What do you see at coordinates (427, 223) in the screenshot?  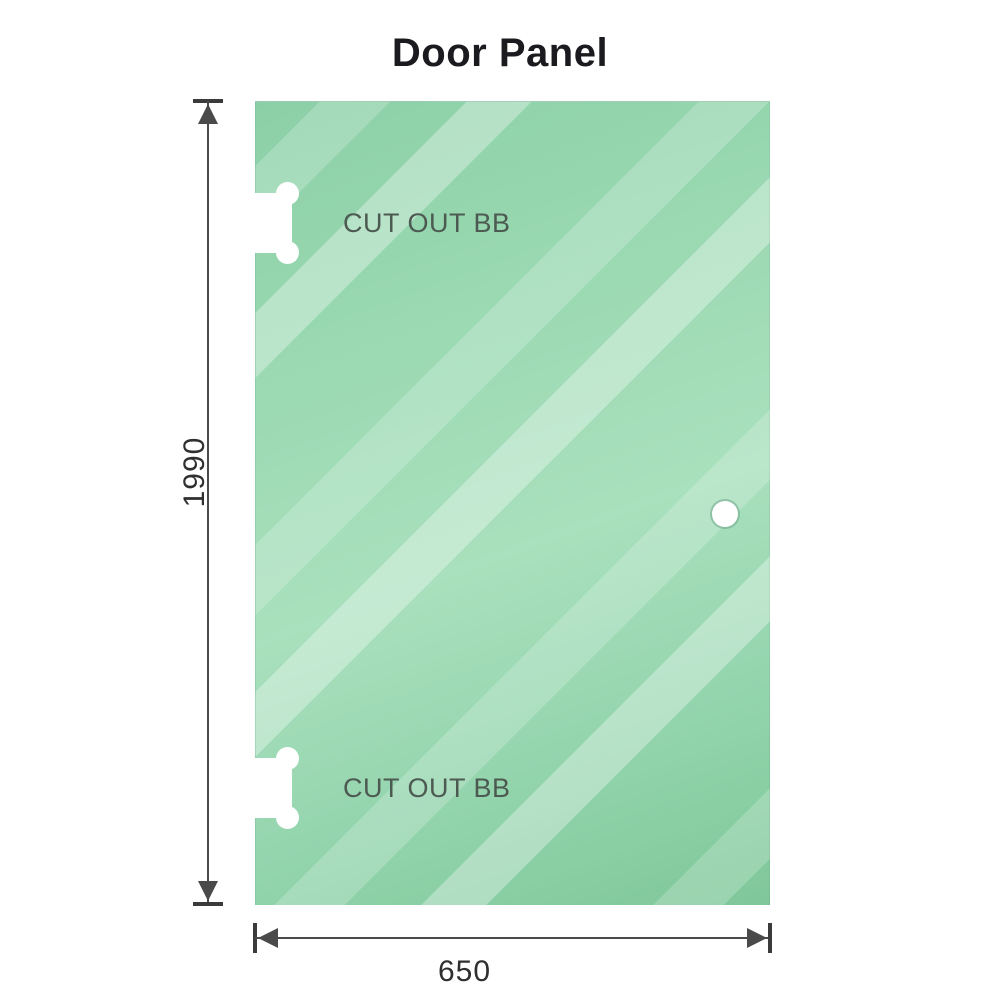 I see `cutout-upper-label: CUT OUT BB` at bounding box center [427, 223].